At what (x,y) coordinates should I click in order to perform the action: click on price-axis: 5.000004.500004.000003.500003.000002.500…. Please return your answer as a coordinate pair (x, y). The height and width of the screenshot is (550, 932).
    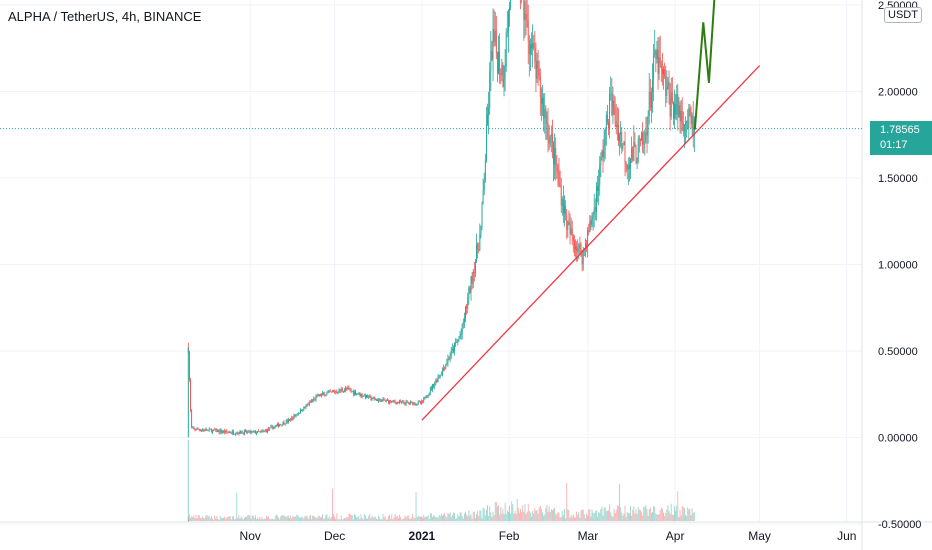
    Looking at the image, I should click on (899, 265).